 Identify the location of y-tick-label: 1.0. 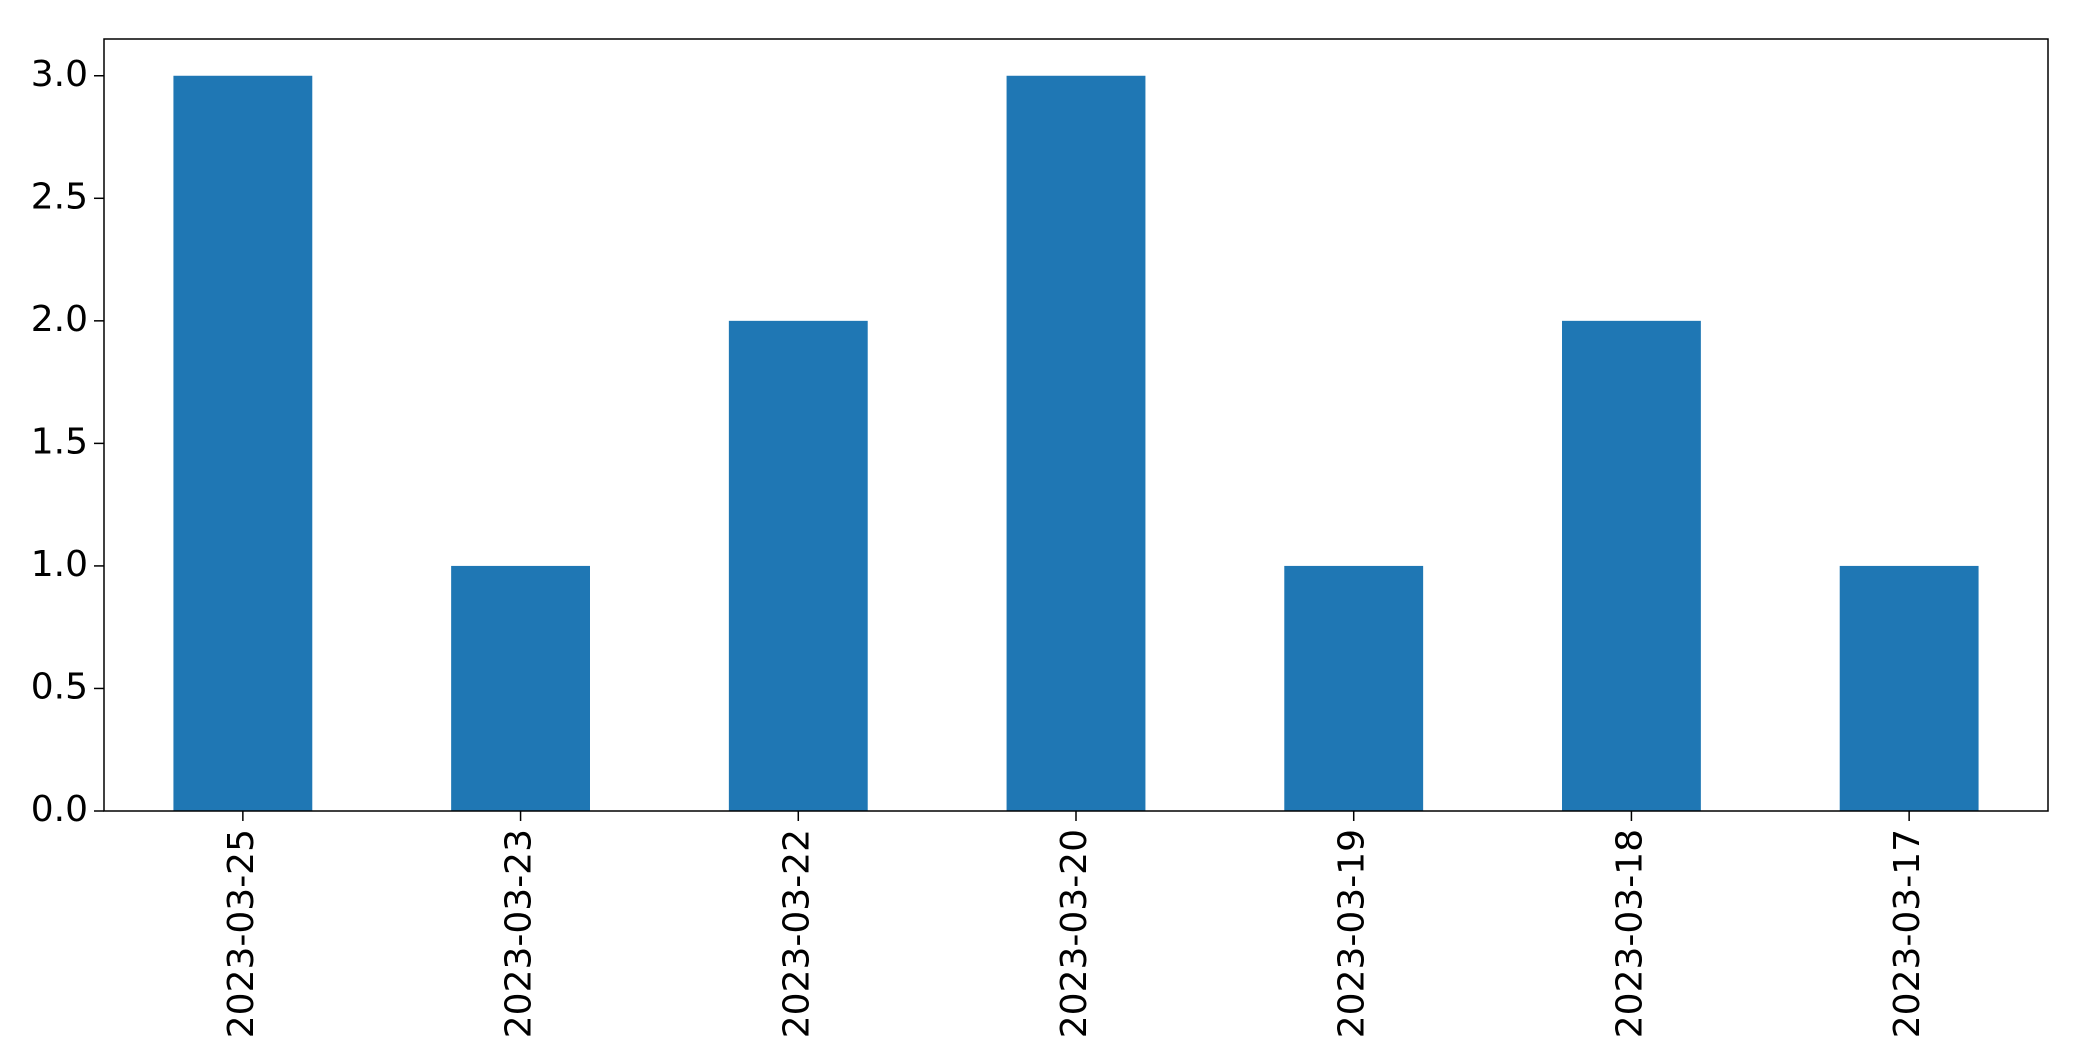
(59, 564).